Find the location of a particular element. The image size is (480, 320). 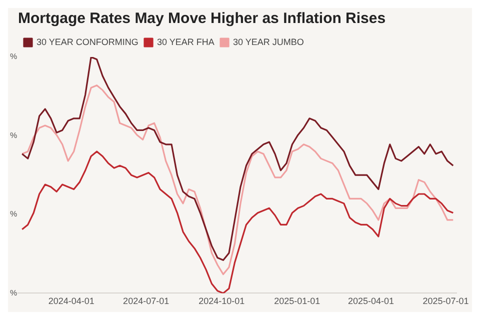

chart-title: Mortgage Rates May Move Higher as Inflation Rises is located at coordinates (202, 19).